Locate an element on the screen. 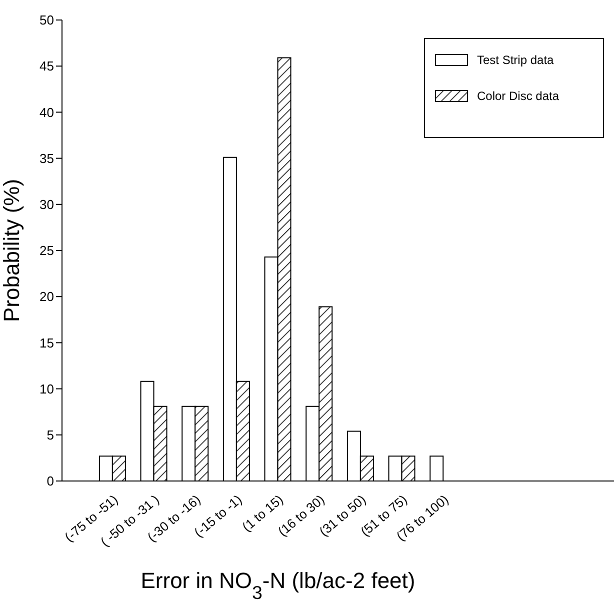 This screenshot has width=614, height=616. legend-label: Color Disc data is located at coordinates (518, 96).